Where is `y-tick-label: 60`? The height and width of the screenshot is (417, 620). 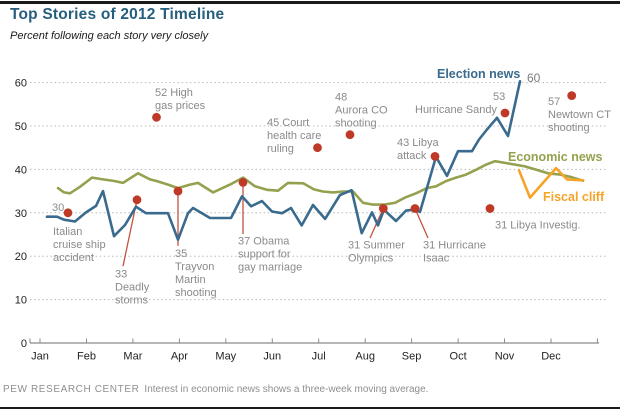 y-tick-label: 60 is located at coordinates (21, 84).